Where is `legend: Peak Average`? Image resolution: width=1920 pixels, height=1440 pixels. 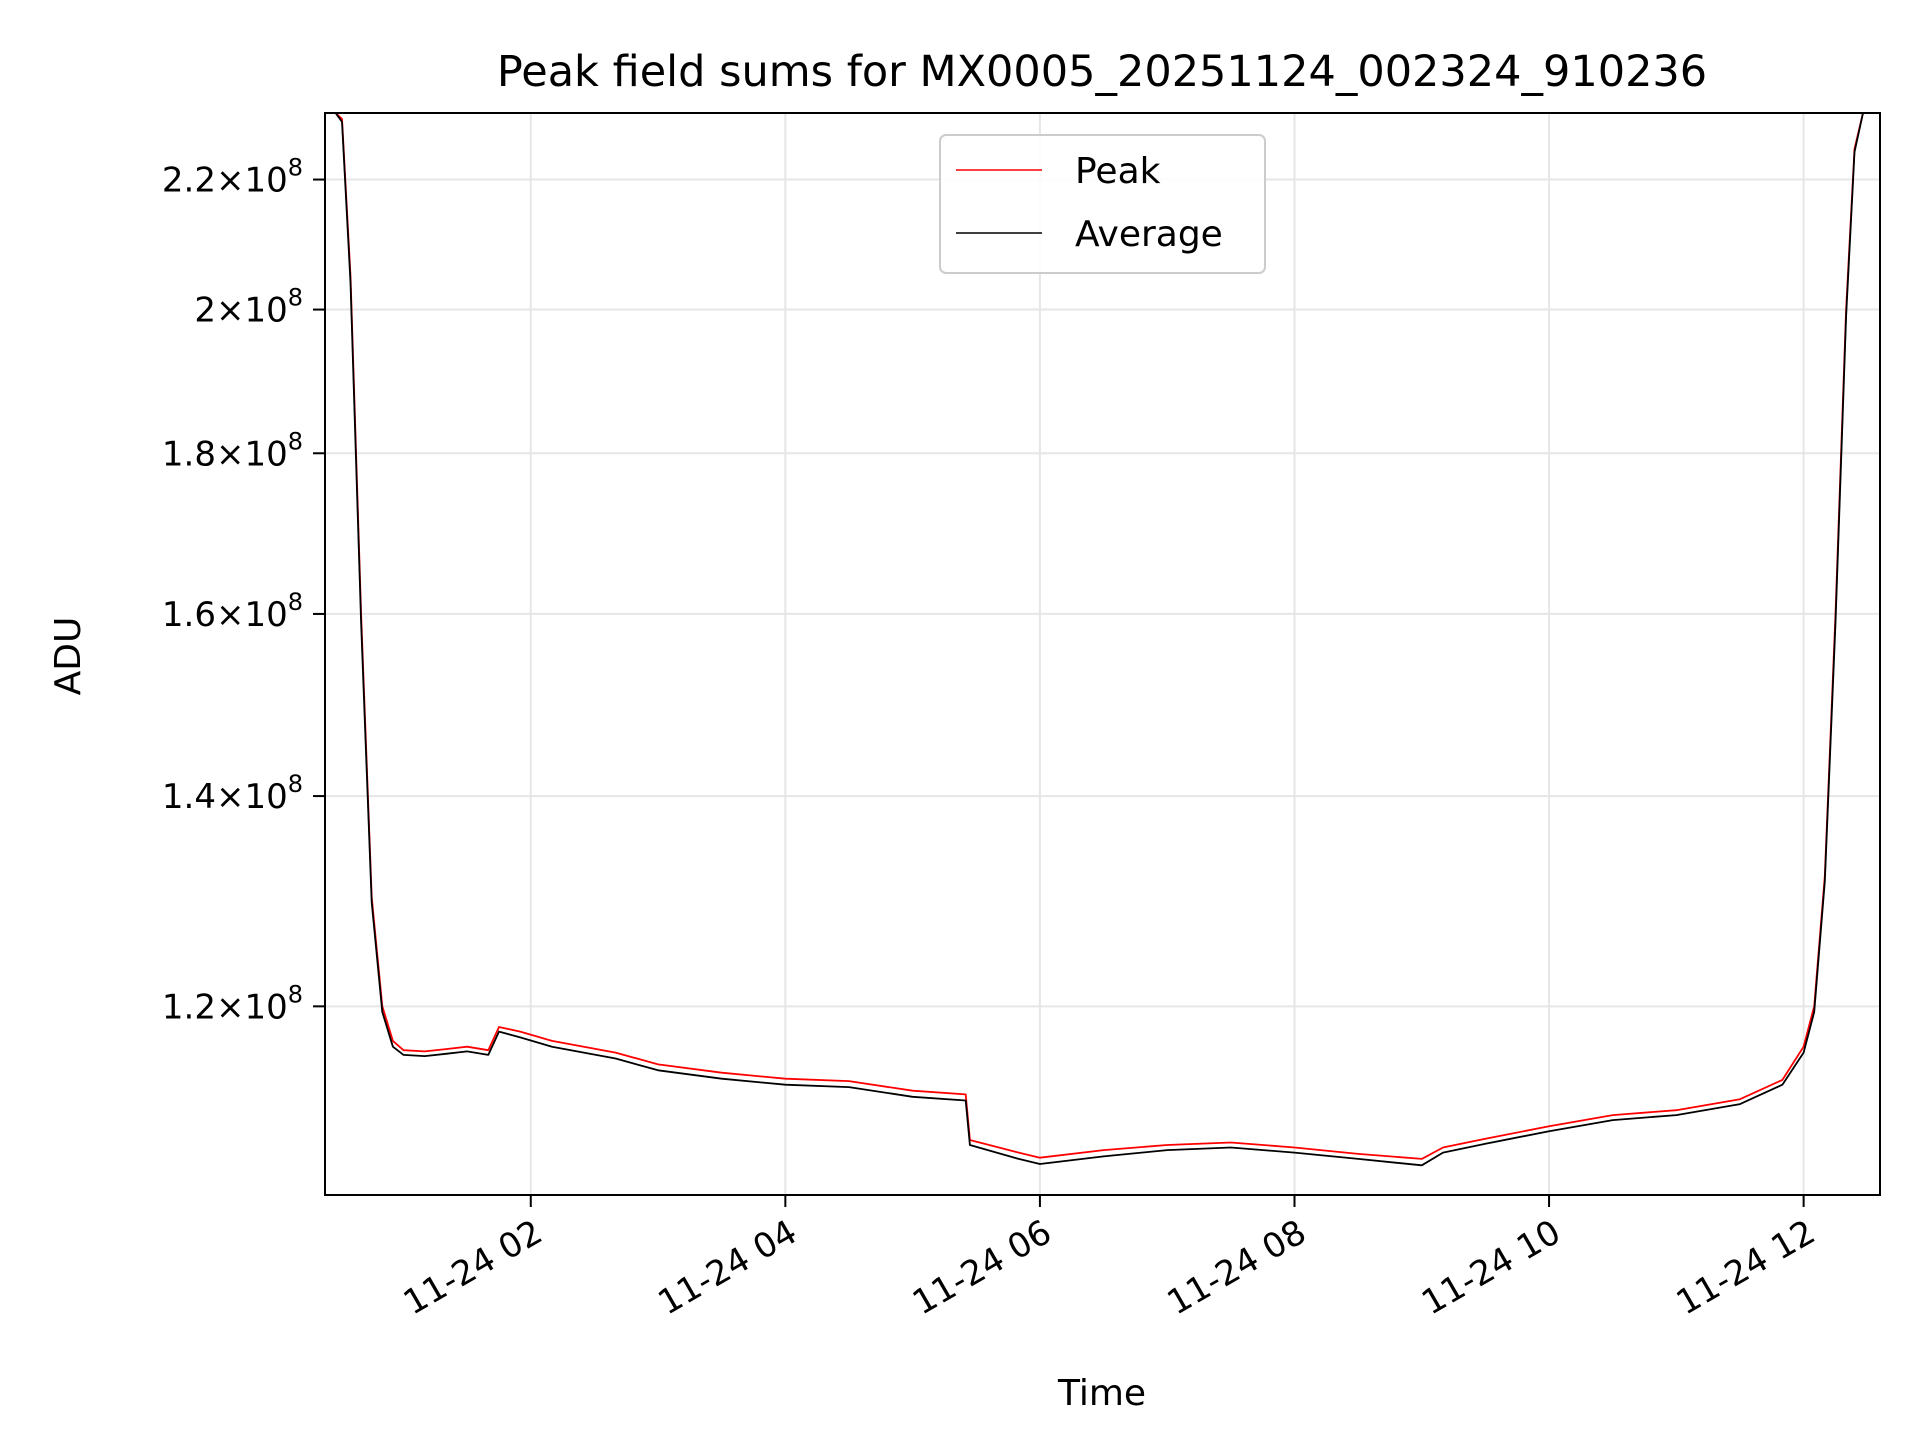
legend: Peak Average is located at coordinates (1102, 204).